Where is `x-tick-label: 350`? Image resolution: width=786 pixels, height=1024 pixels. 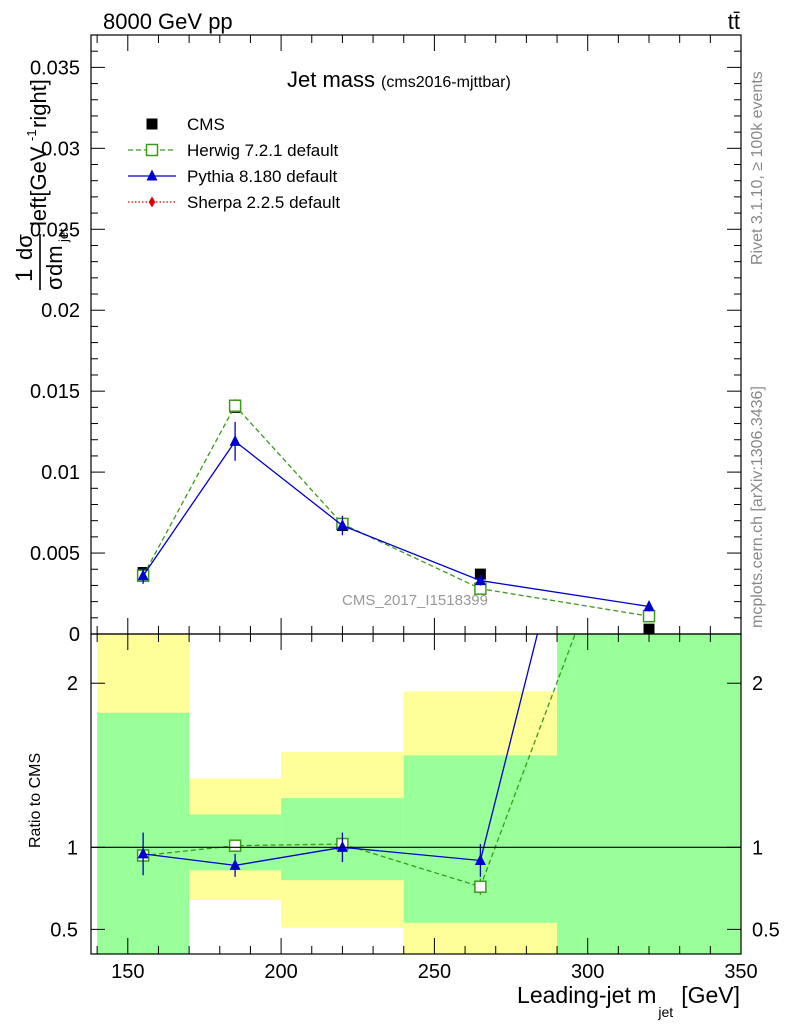
x-tick-label: 350 is located at coordinates (740, 972).